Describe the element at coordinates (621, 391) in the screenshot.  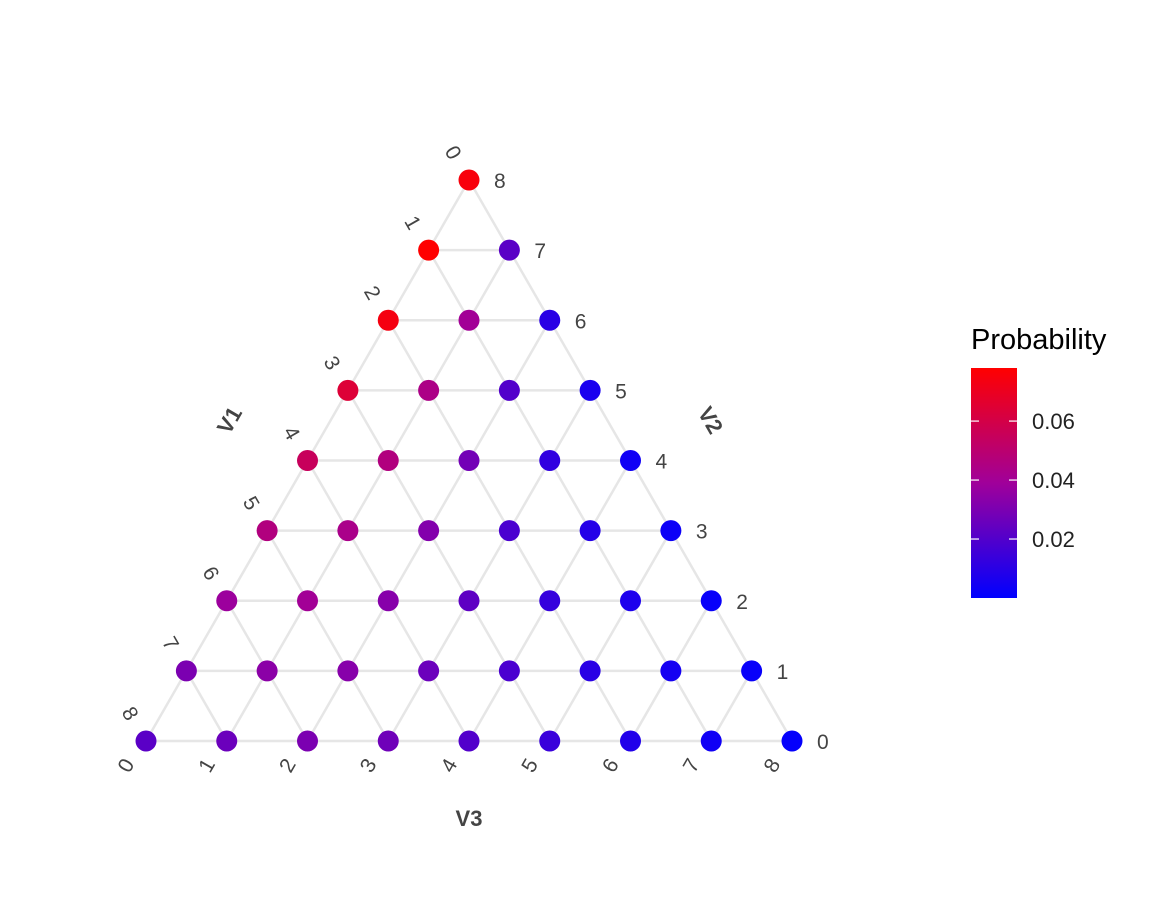
I see `tick-label-v2: 5` at that location.